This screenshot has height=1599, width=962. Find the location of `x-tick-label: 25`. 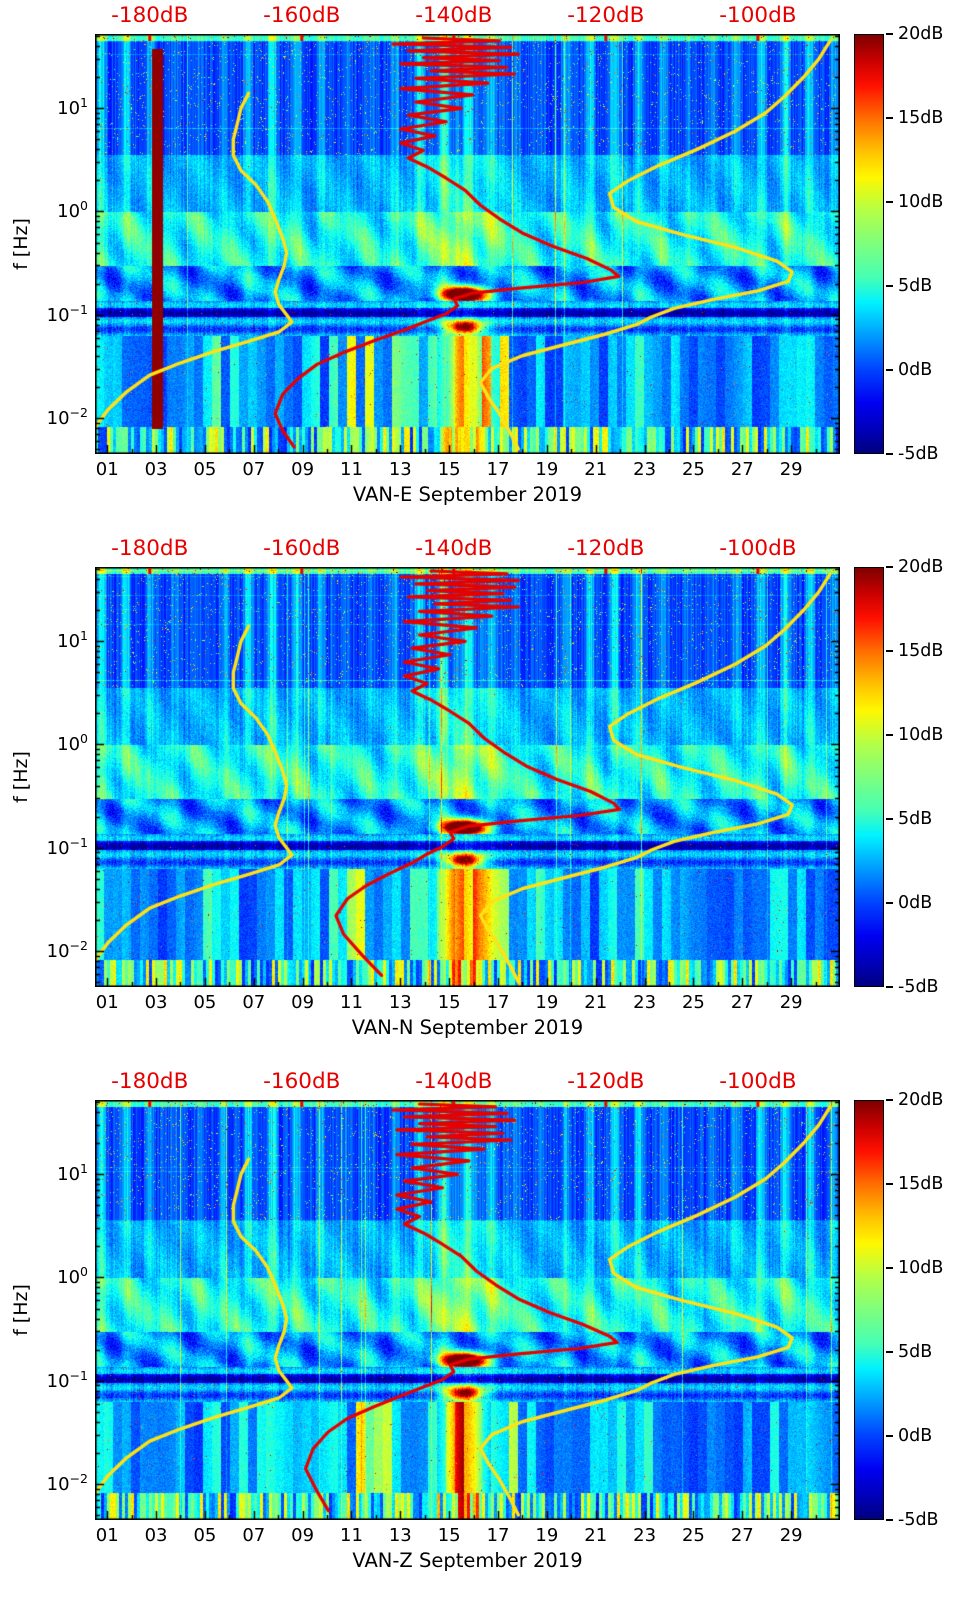

x-tick-label: 25 is located at coordinates (693, 1002).